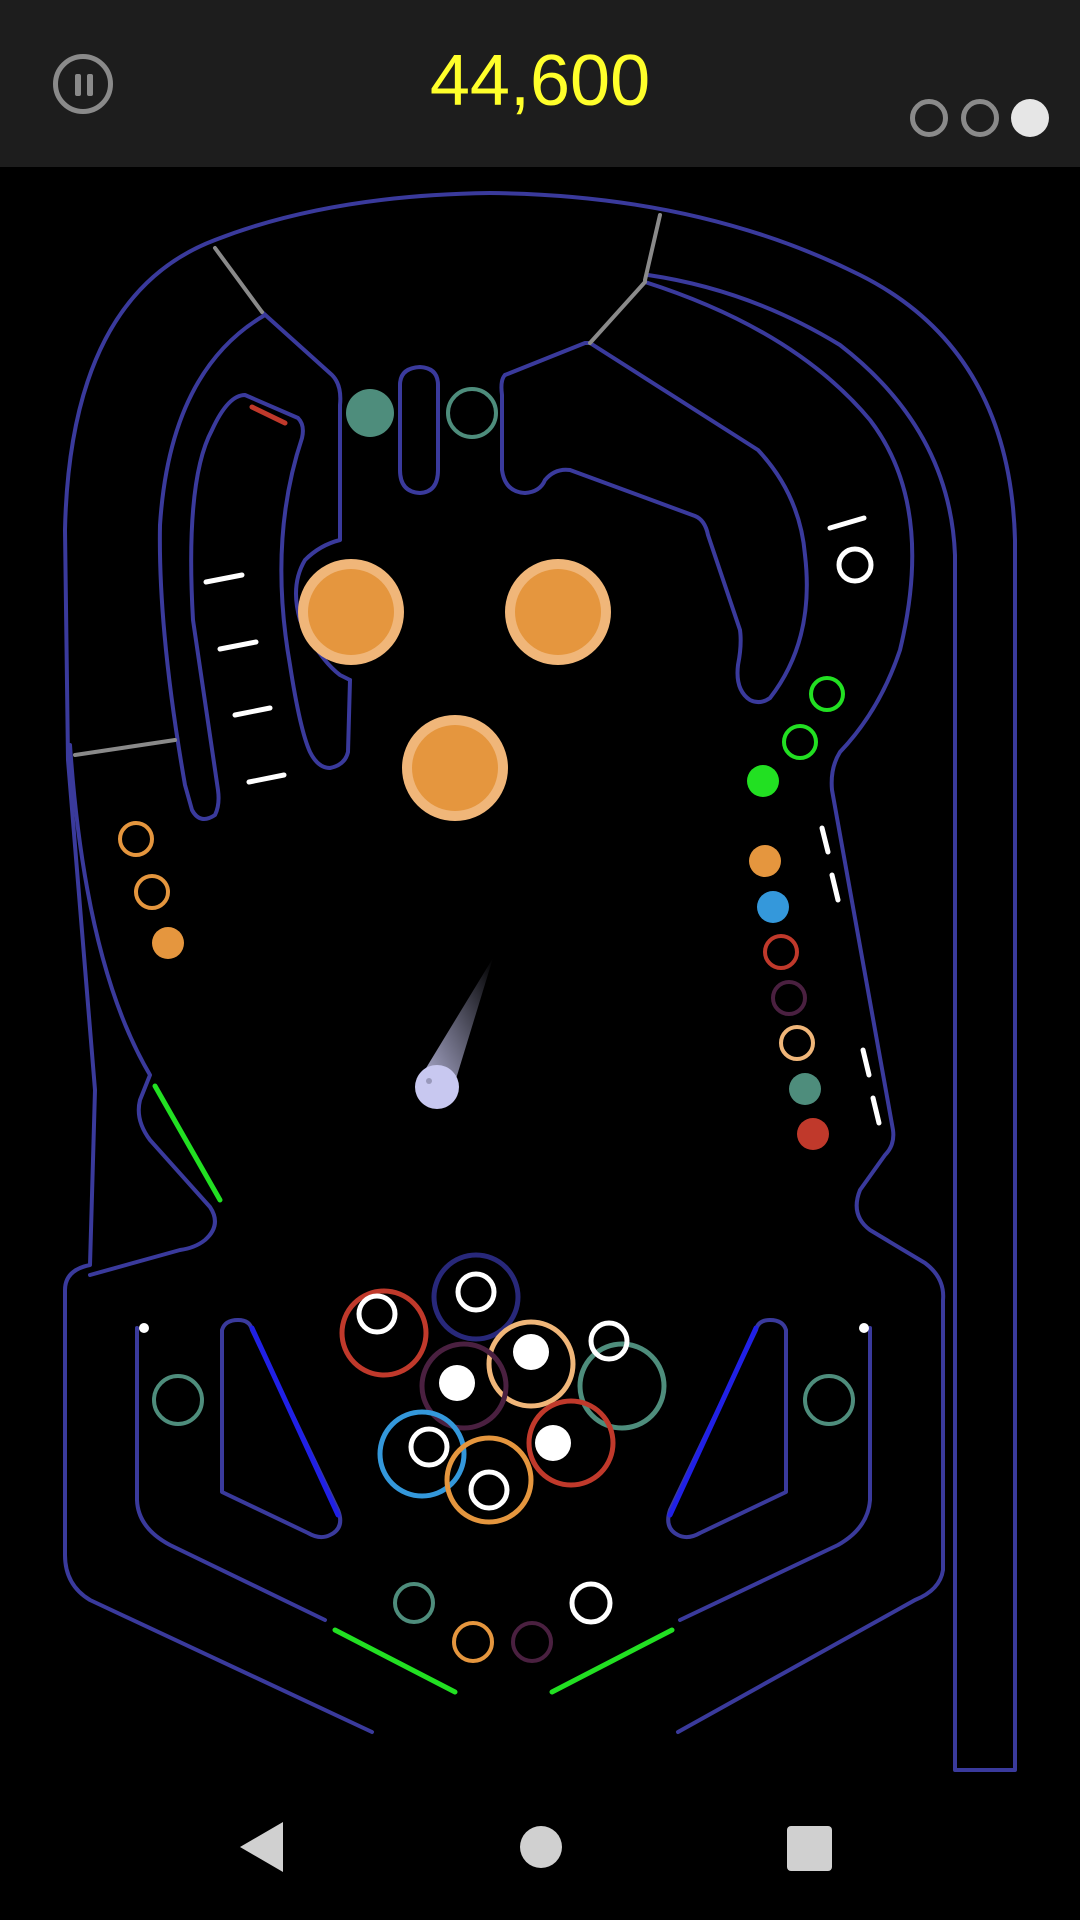 The width and height of the screenshot is (1080, 1920). What do you see at coordinates (268, 415) in the screenshot?
I see `red-lane-marker` at bounding box center [268, 415].